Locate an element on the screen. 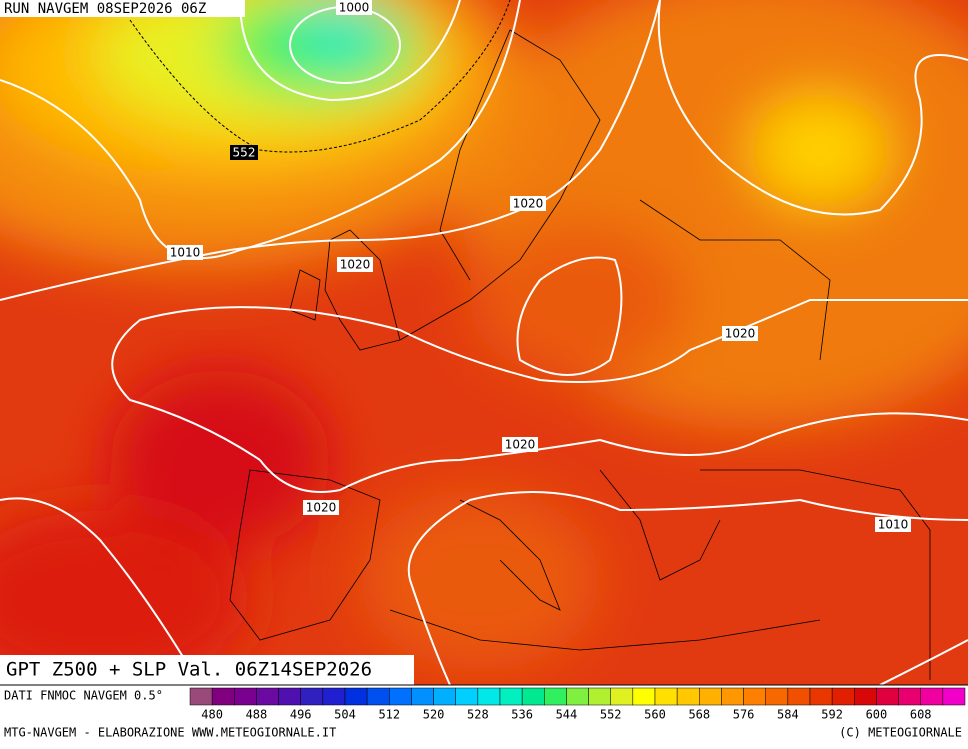 The height and width of the screenshot is (749, 968). title-box is located at coordinates (207, 670).